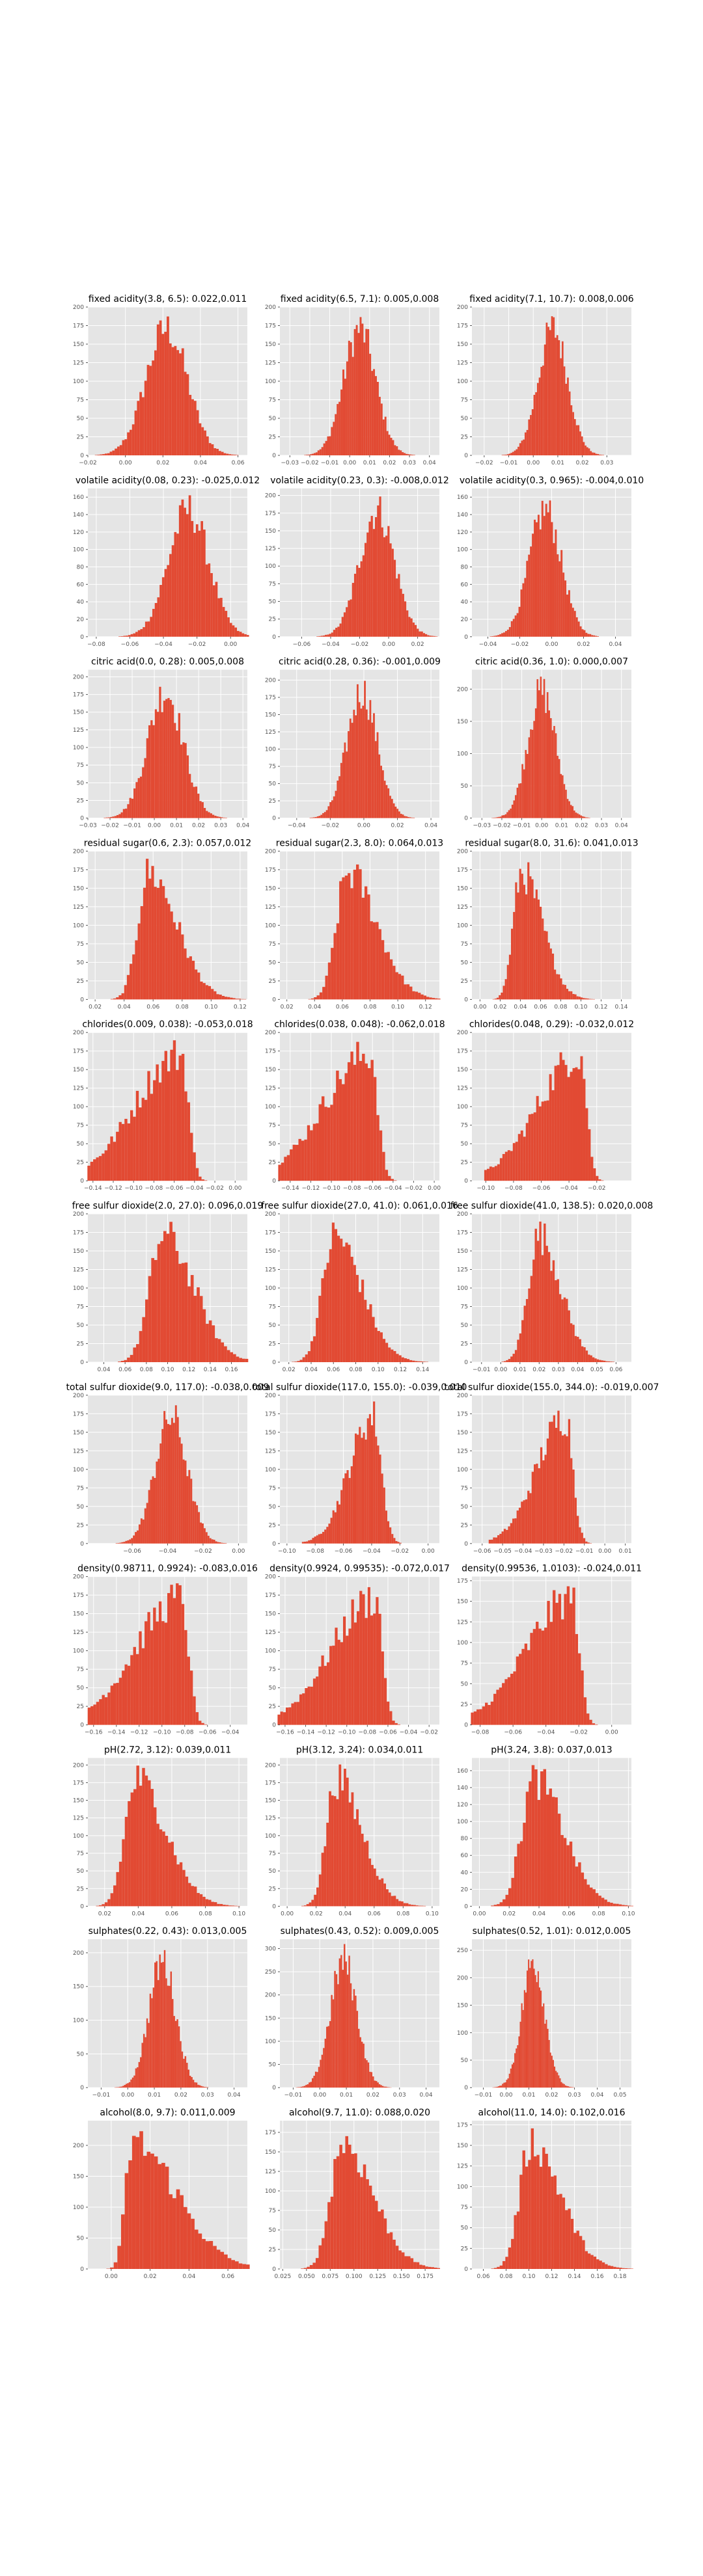 The image size is (703, 2576). Describe the element at coordinates (167, 1024) in the screenshot. I see `subplot-title: chlorides(0.009, 0.038): -0.053,0.018` at that location.